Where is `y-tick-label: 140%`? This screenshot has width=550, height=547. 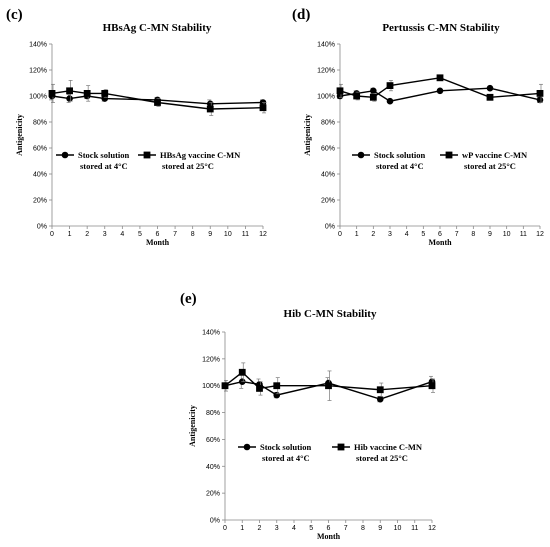
y-tick-label: 140% is located at coordinates (326, 45).